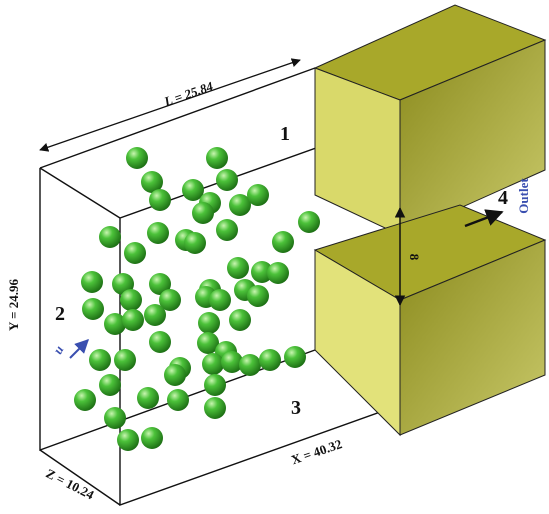 The image size is (549, 514). I want to click on region-label: 3, so click(296, 408).